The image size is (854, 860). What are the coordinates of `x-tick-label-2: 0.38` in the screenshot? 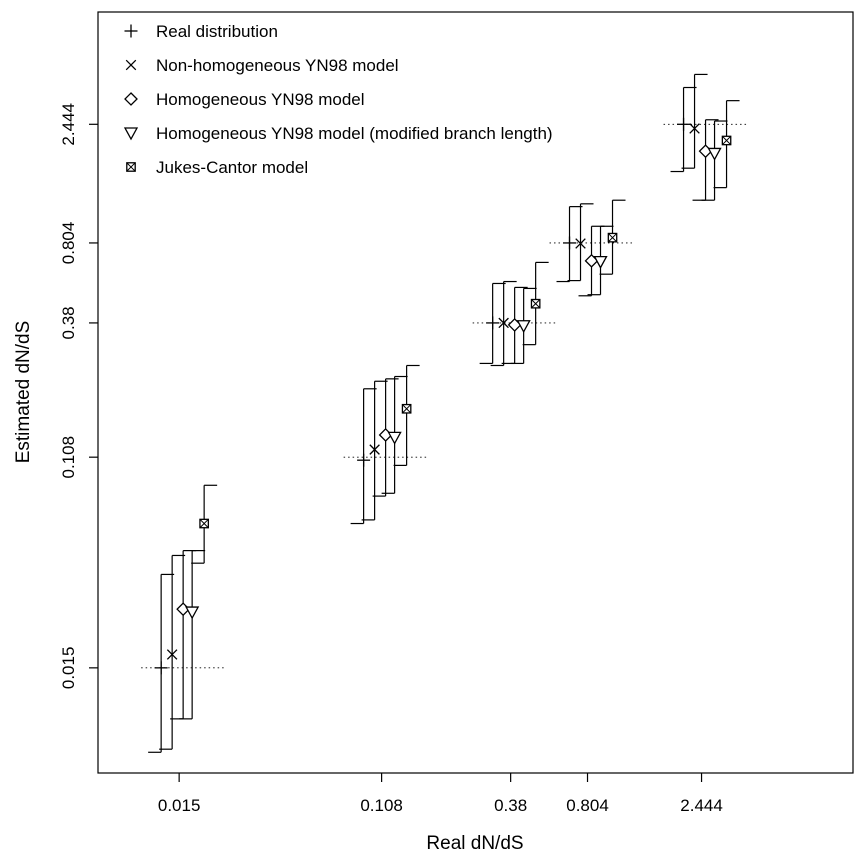 It's located at (510, 805).